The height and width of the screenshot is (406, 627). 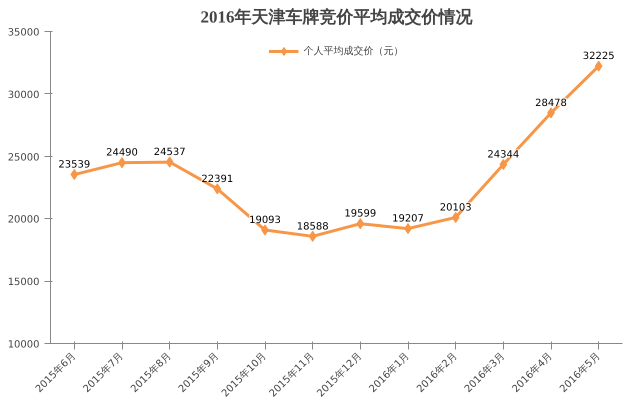 What do you see at coordinates (24, 345) in the screenshot?
I see `y-tick-label: 10000` at bounding box center [24, 345].